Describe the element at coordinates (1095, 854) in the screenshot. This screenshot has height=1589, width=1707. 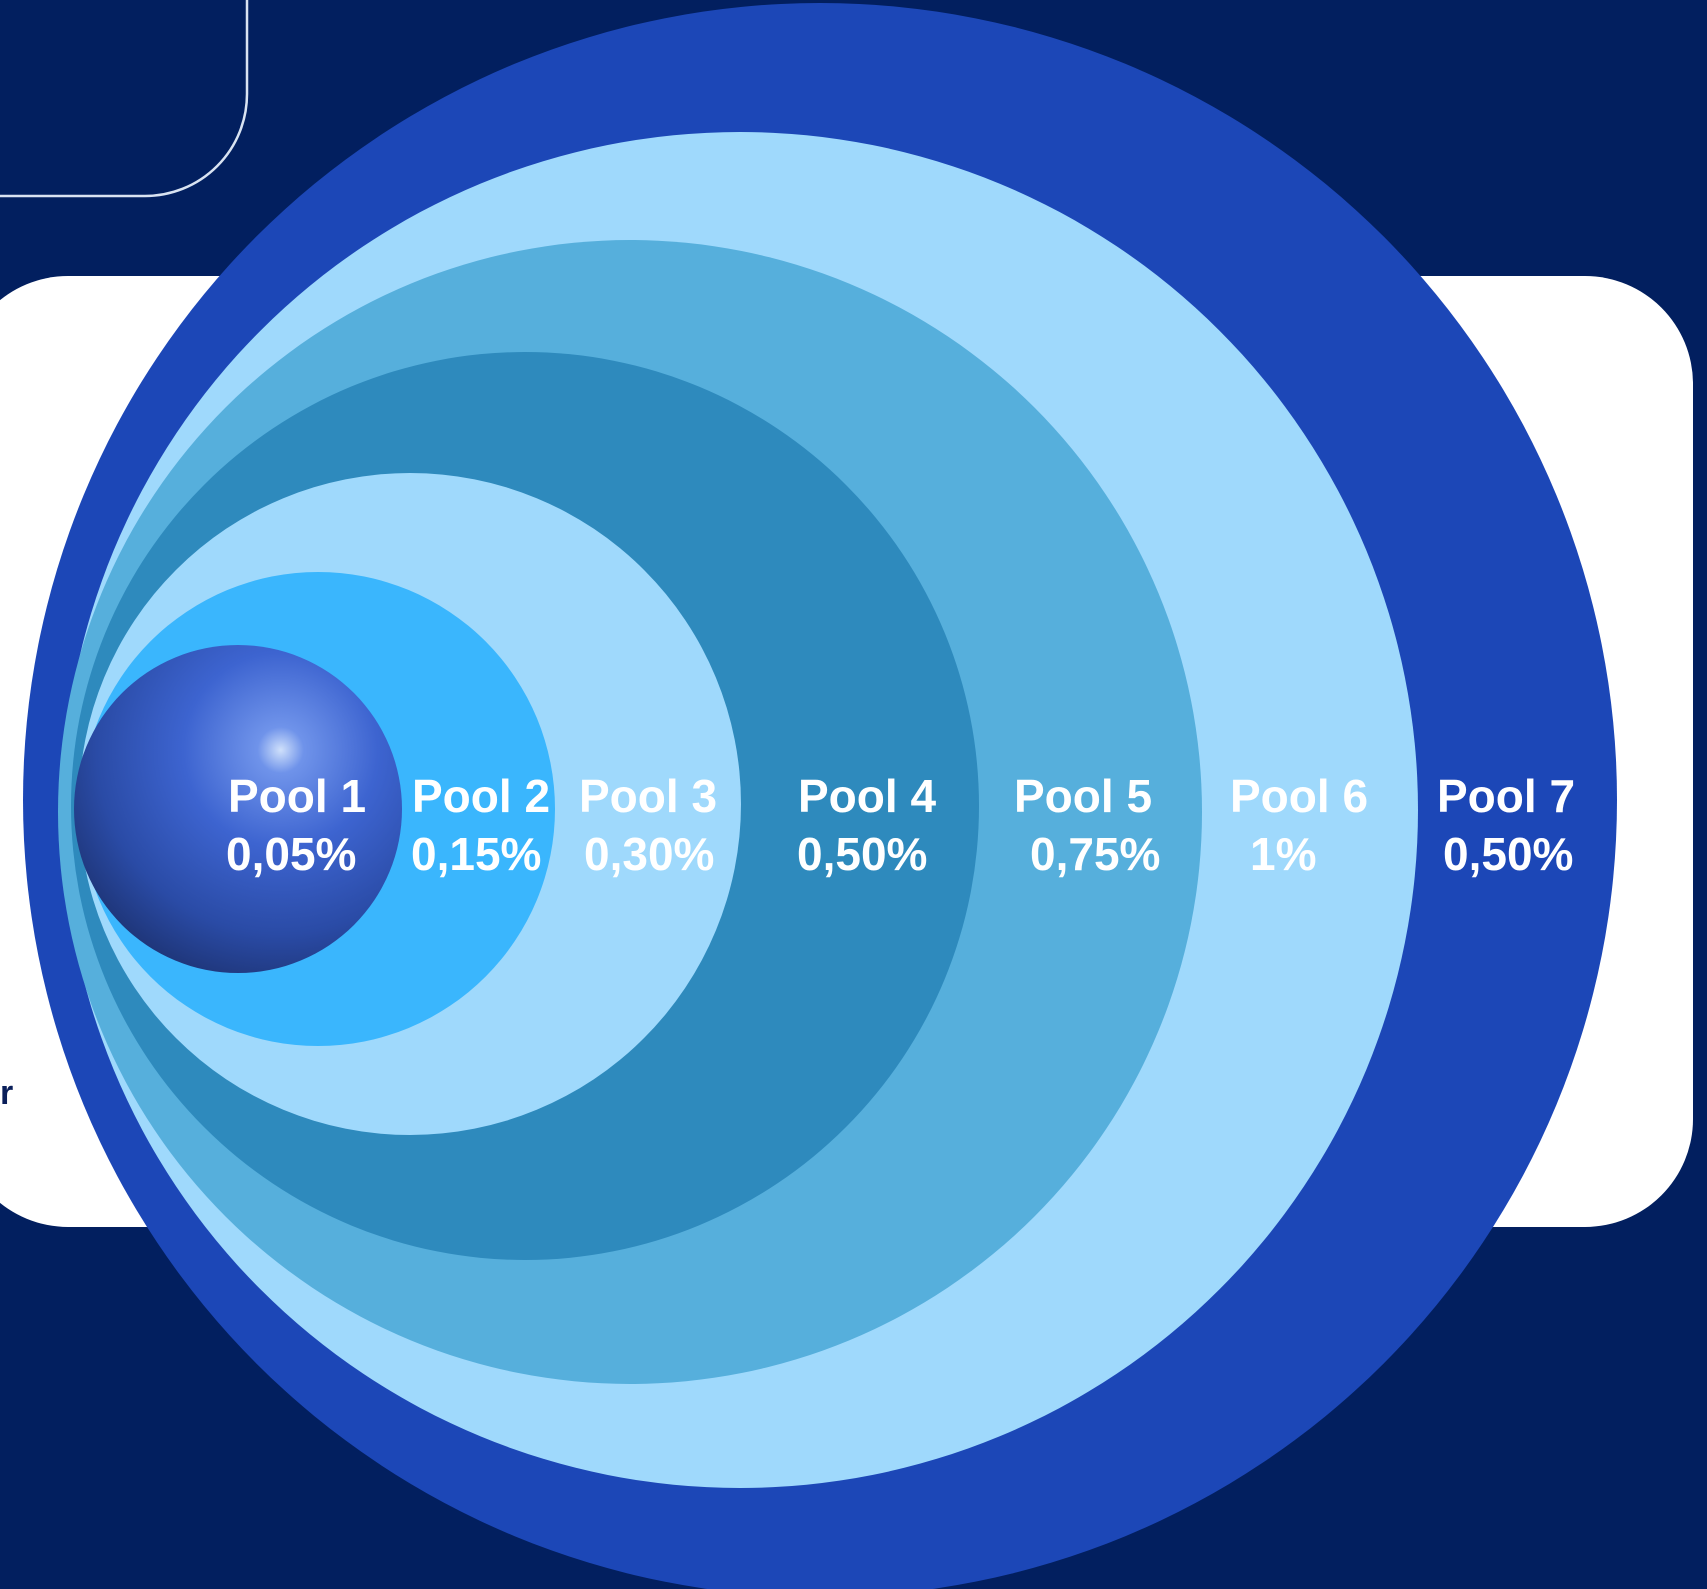
I see `pool-5-rate: 0,75%` at that location.